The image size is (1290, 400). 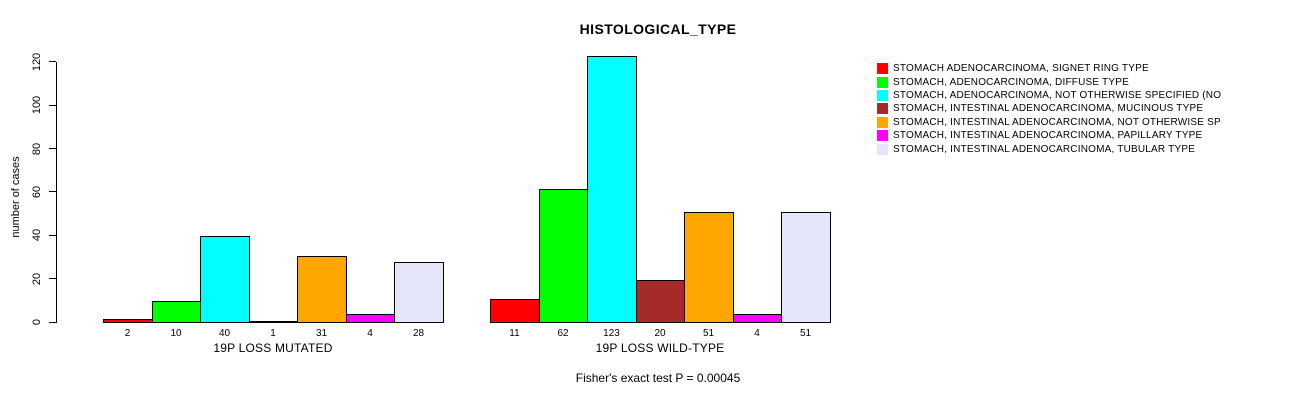 I want to click on group-label: 19P LOSS MUTATED, so click(x=273, y=348).